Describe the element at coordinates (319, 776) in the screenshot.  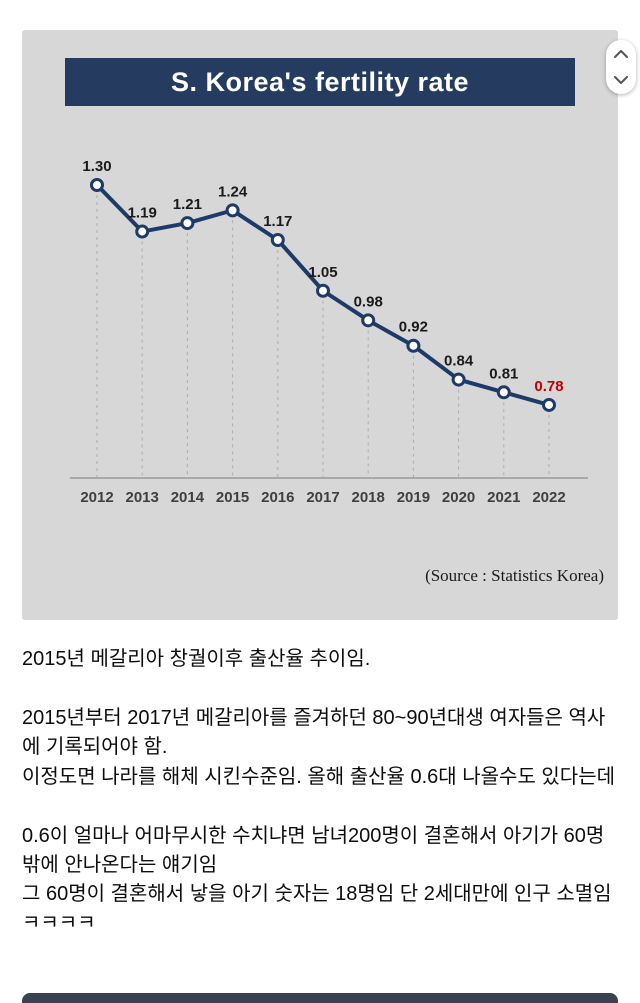
I see `post-paragraph: 이정도면 나라를 해체 시킨수준임. 올해 출산율 0.6대 나올수도 있다는데` at that location.